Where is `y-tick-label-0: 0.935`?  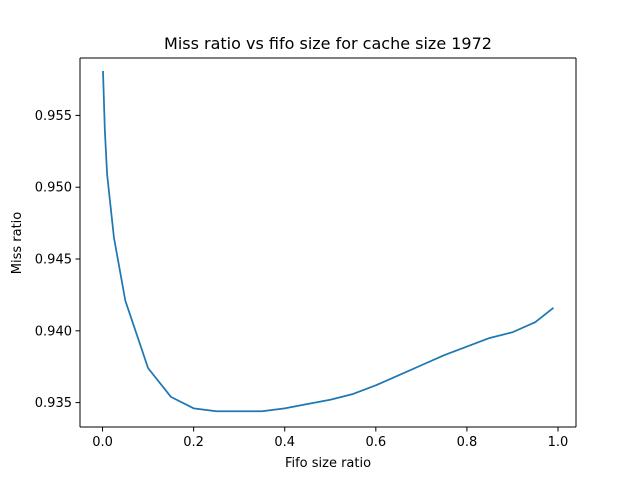 y-tick-label-0: 0.935 is located at coordinates (53, 403).